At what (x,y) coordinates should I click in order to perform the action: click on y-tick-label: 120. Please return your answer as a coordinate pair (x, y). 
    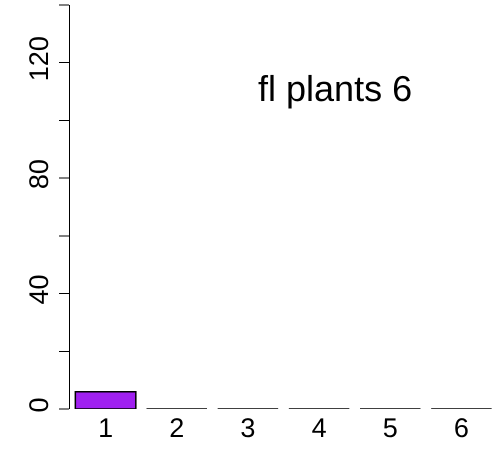
    Looking at the image, I should click on (39, 59).